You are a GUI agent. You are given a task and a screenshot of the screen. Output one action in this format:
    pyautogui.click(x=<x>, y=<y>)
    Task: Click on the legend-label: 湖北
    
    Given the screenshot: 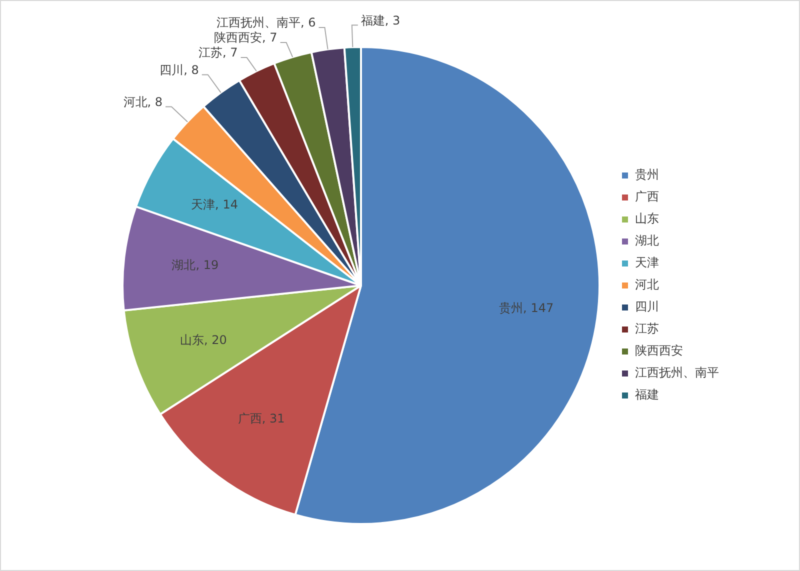 What is the action you would take?
    pyautogui.click(x=647, y=241)
    